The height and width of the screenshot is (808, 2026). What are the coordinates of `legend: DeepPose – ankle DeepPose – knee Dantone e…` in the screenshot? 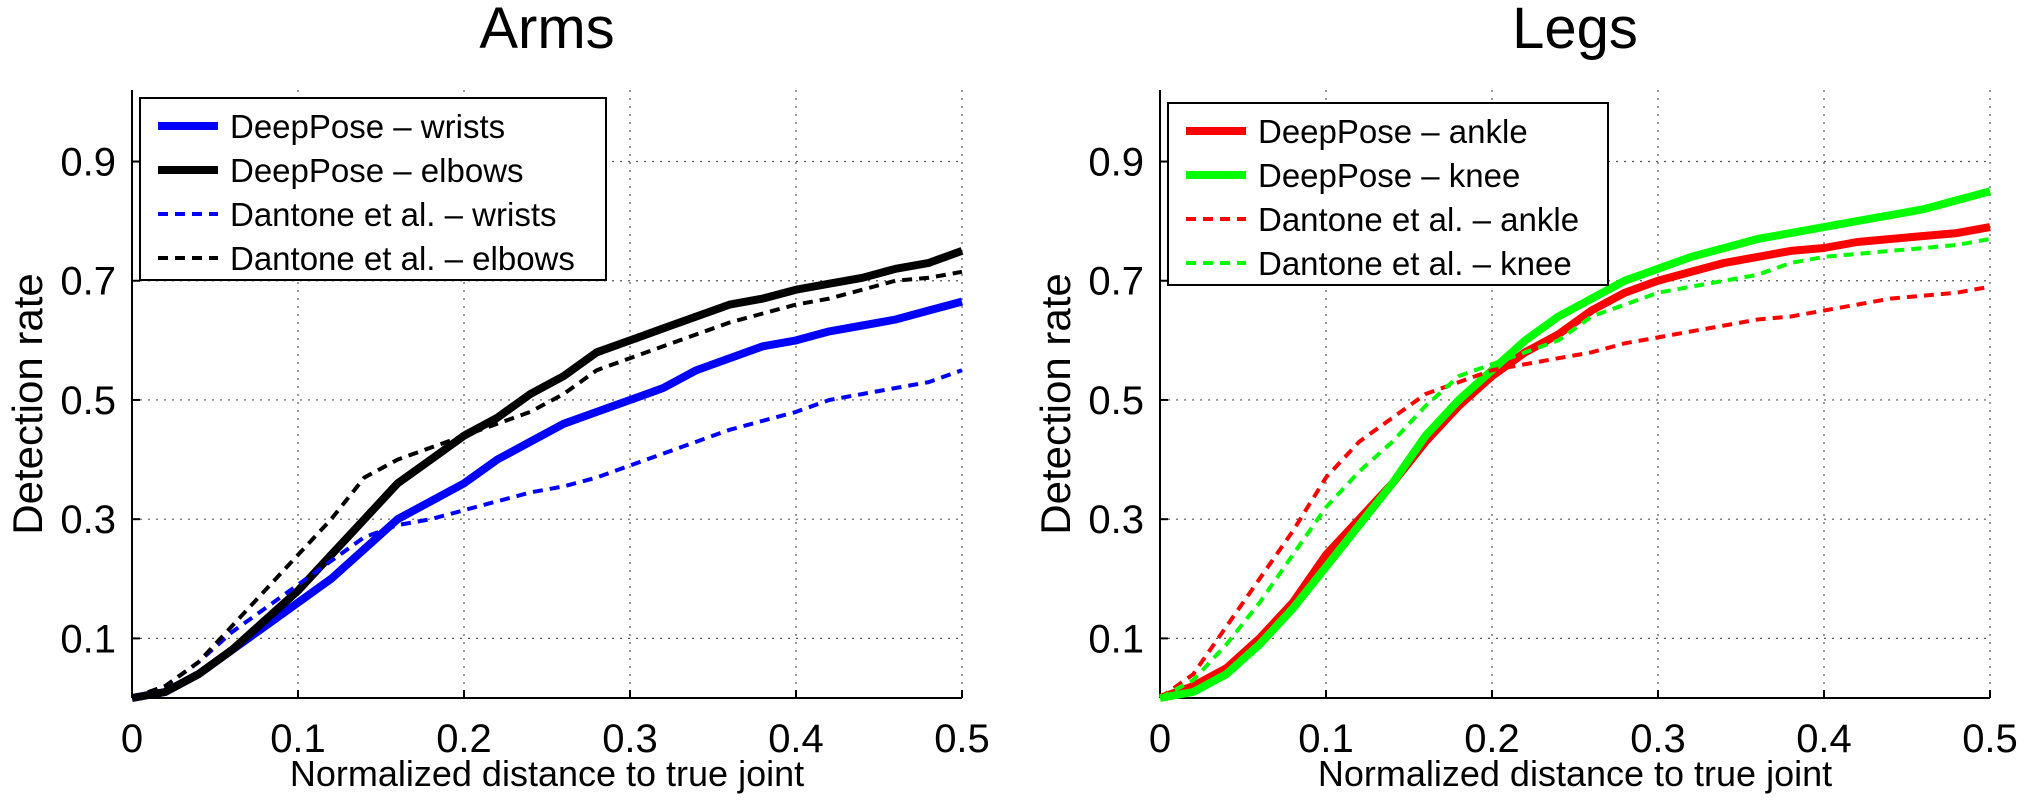 It's located at (1388, 194).